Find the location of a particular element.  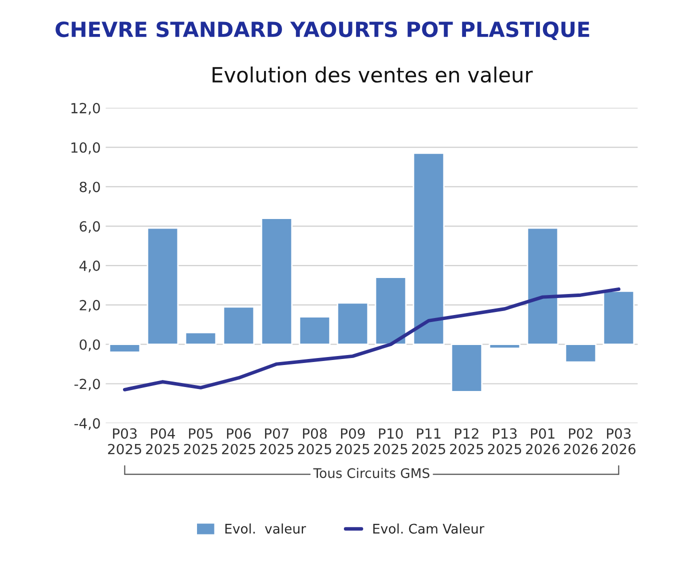

y-tick-label: 6,0 is located at coordinates (90, 227).